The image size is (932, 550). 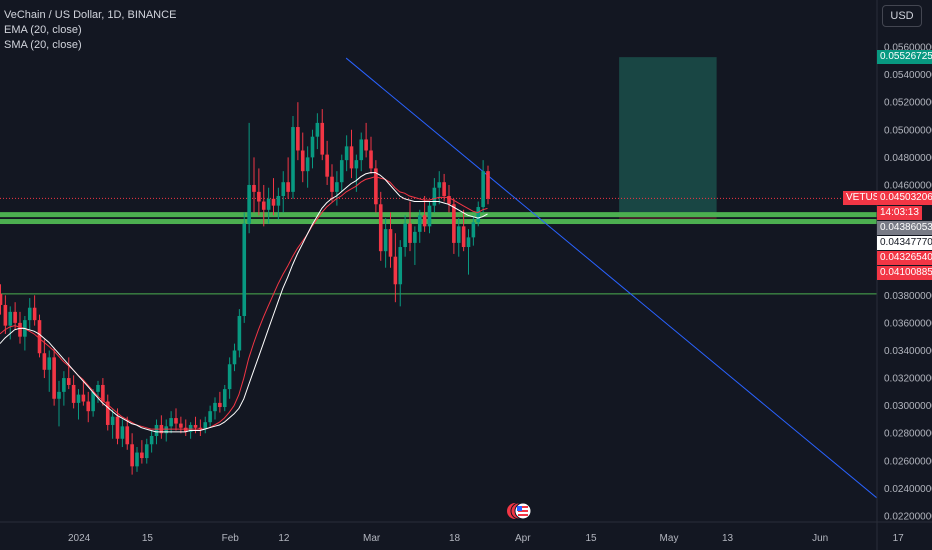 What do you see at coordinates (466, 536) in the screenshot?
I see `time-axis-background` at bounding box center [466, 536].